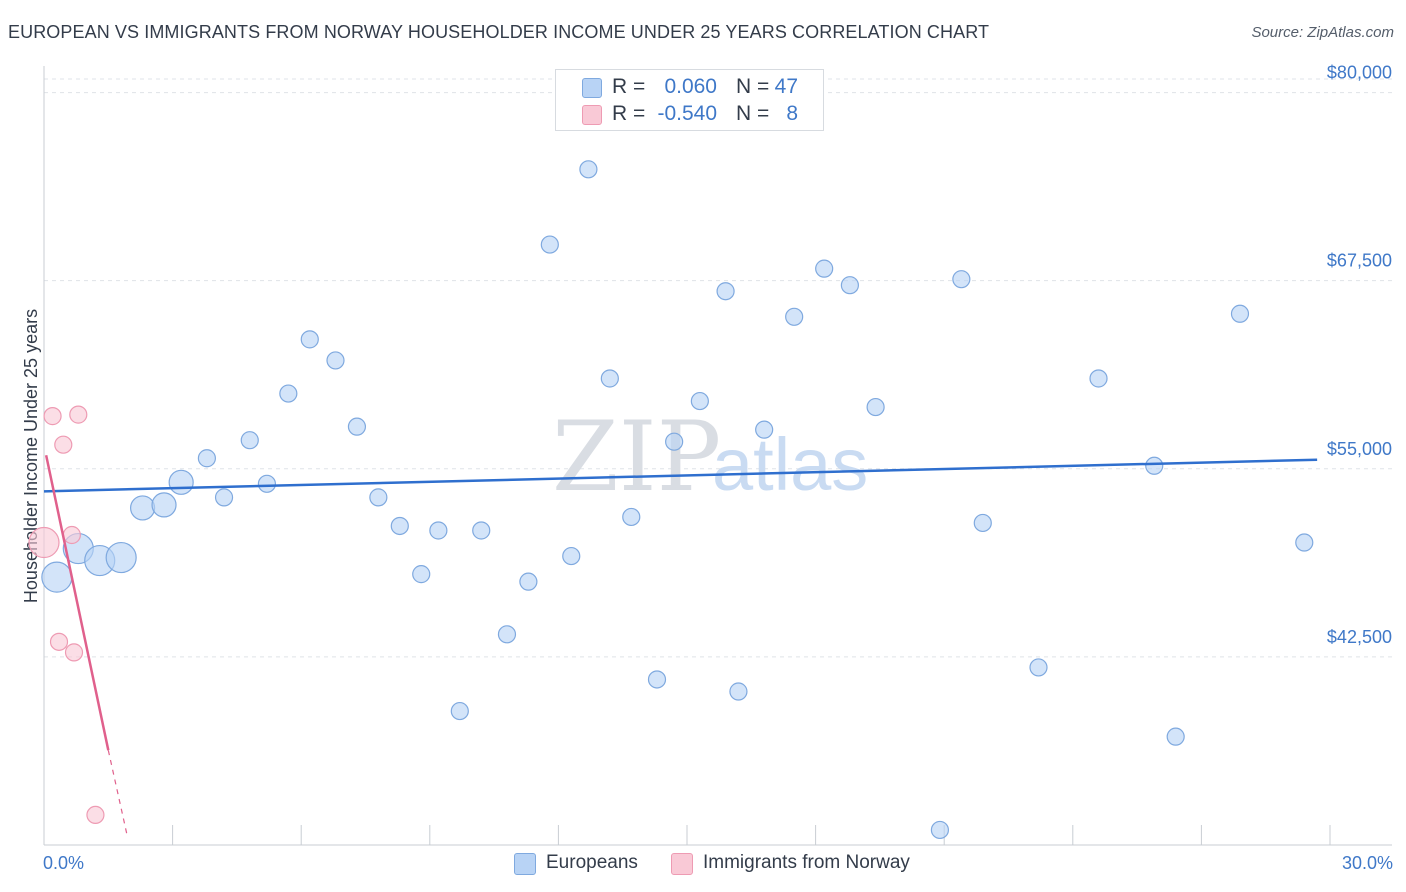 Image resolution: width=1406 pixels, height=892 pixels. What do you see at coordinates (63, 863) in the screenshot?
I see `x-tick-label: 0.0%` at bounding box center [63, 863].